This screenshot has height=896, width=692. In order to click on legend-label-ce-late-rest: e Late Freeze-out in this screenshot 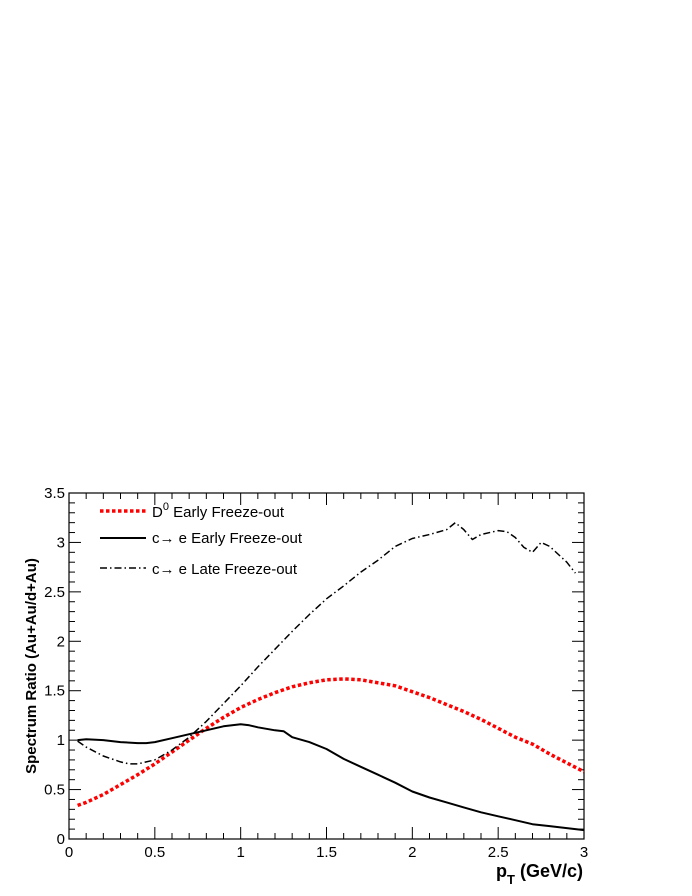, I will do `click(236, 569)`.